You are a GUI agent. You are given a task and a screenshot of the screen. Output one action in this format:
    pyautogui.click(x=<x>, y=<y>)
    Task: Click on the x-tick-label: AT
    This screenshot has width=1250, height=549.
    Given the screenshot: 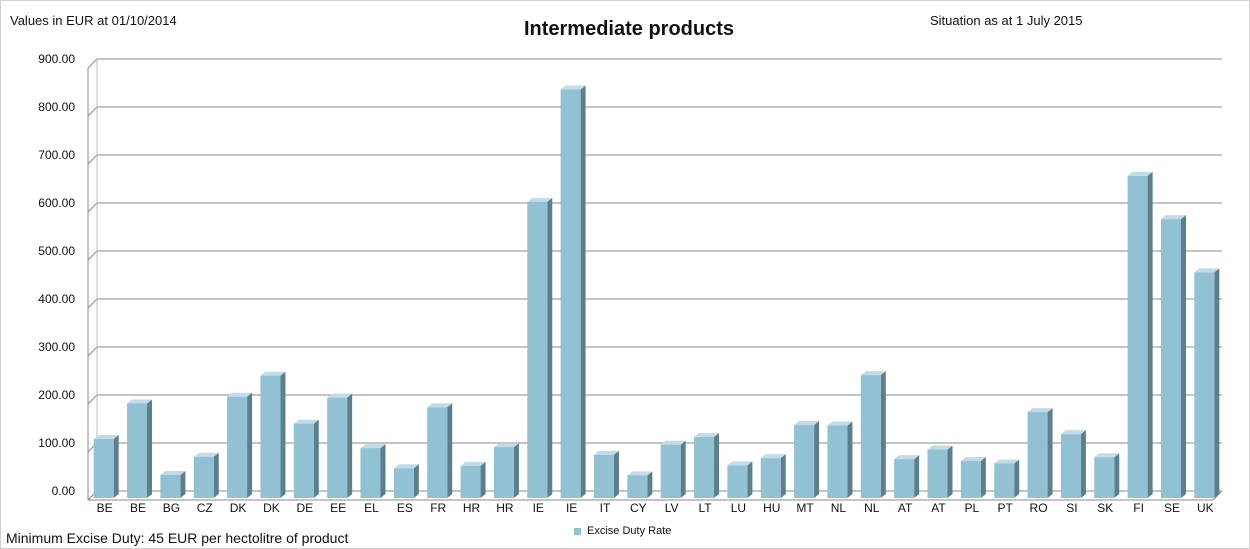 What is the action you would take?
    pyautogui.click(x=905, y=508)
    